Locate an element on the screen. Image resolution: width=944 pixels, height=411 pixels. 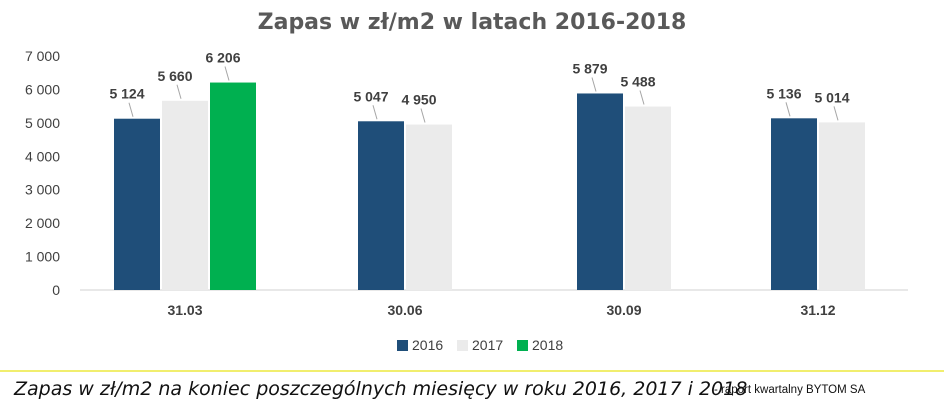
data-label: 5 124 is located at coordinates (126, 94).